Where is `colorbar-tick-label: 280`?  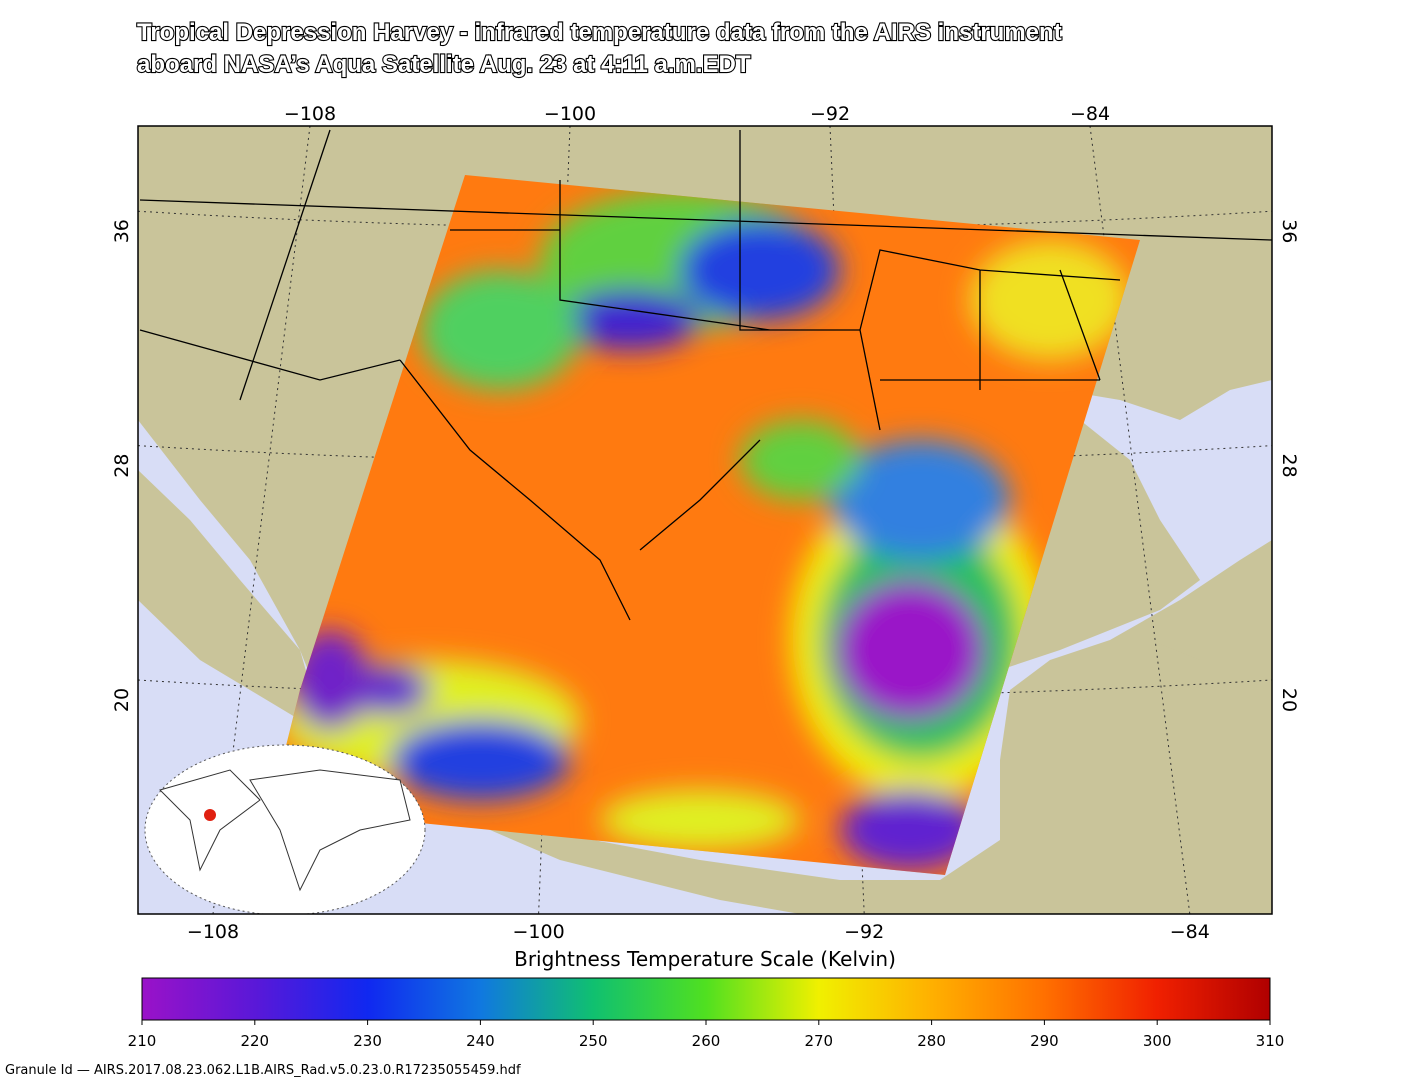
colorbar-tick-label: 280 is located at coordinates (931, 1041).